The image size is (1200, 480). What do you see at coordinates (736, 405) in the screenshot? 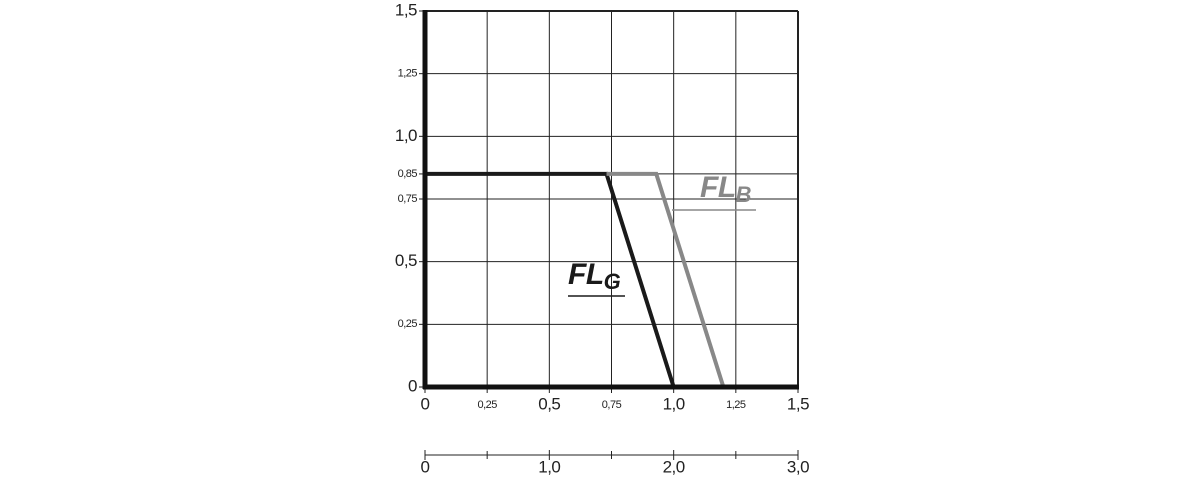
I see `x-tick-label: 1,25` at bounding box center [736, 405].